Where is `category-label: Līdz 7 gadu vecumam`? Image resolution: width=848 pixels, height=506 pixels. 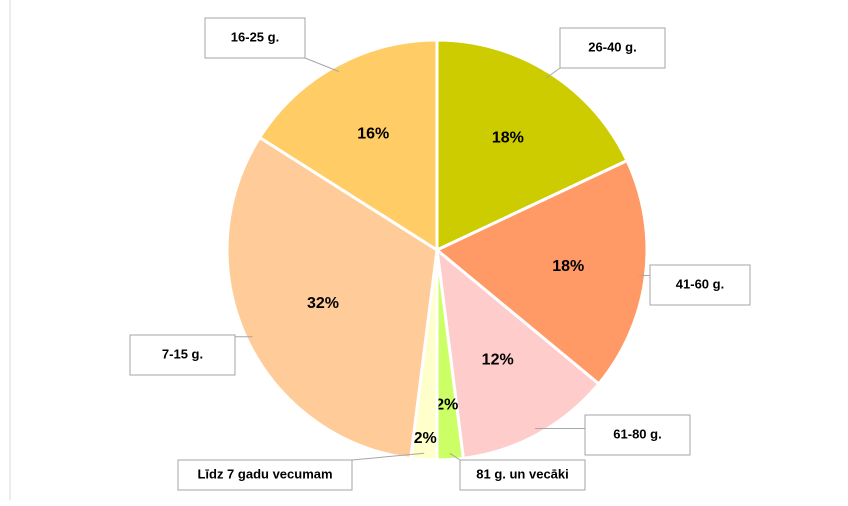 category-label: Līdz 7 gadu vecumam is located at coordinates (264, 473).